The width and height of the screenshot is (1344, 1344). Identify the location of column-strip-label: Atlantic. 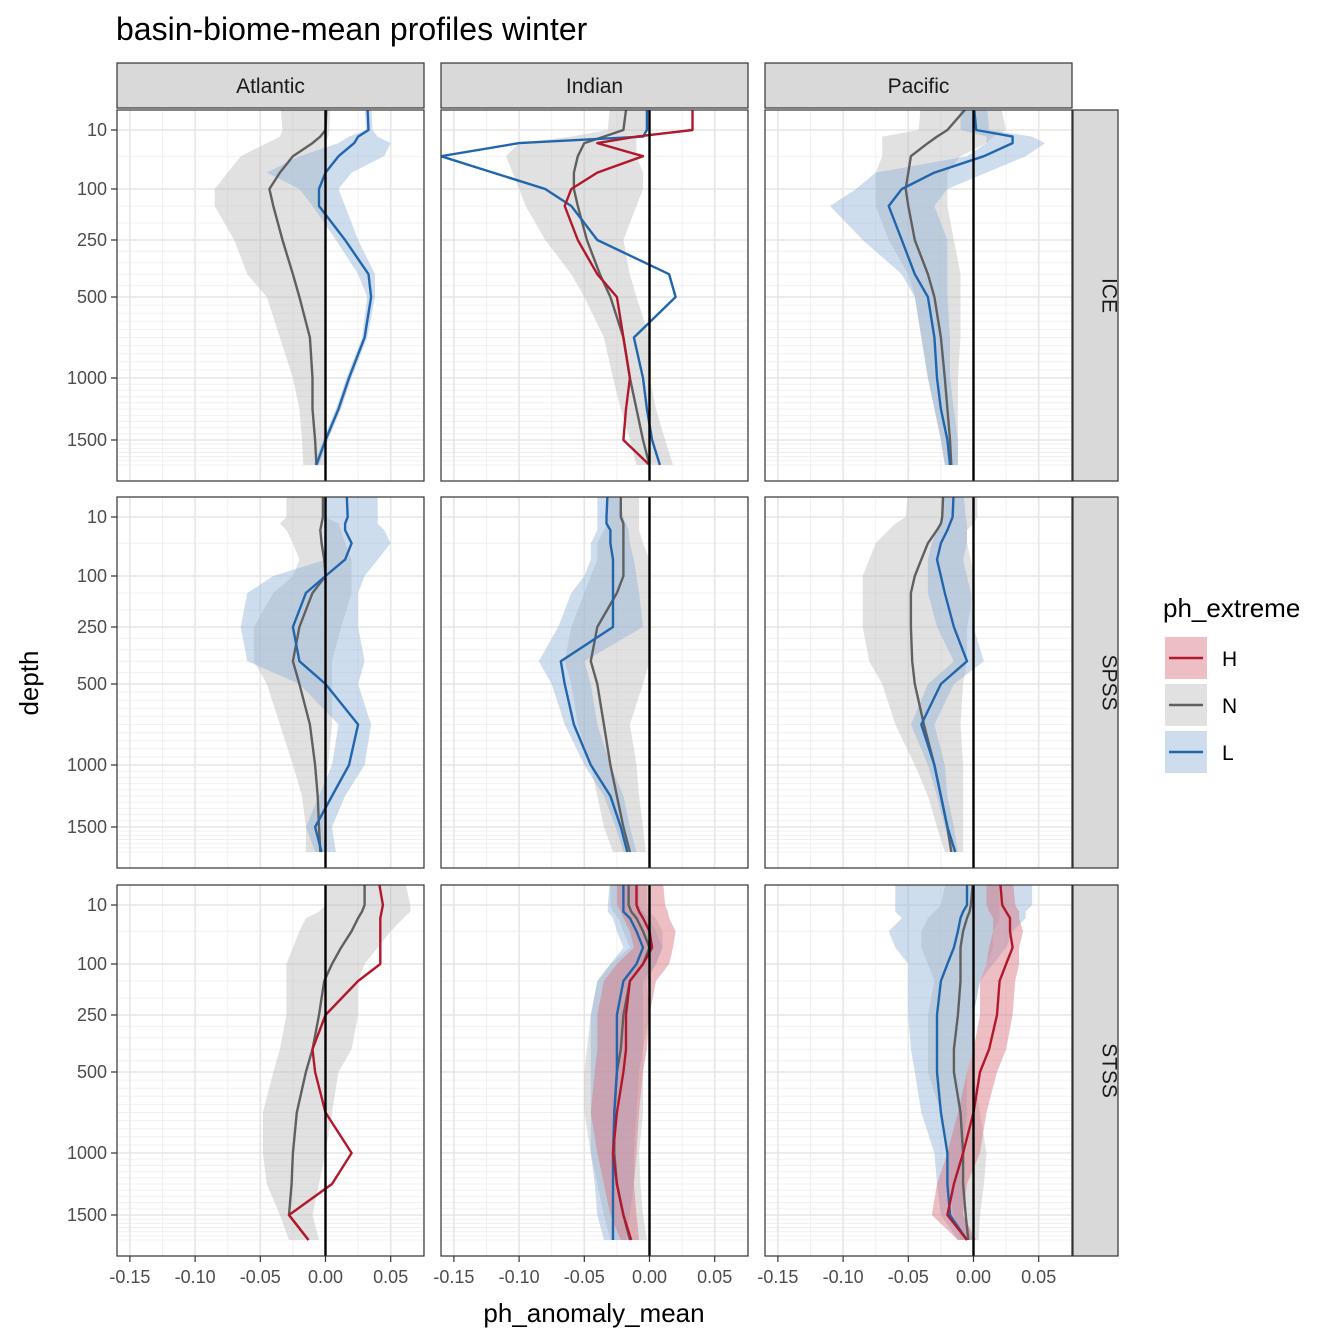
(270, 86).